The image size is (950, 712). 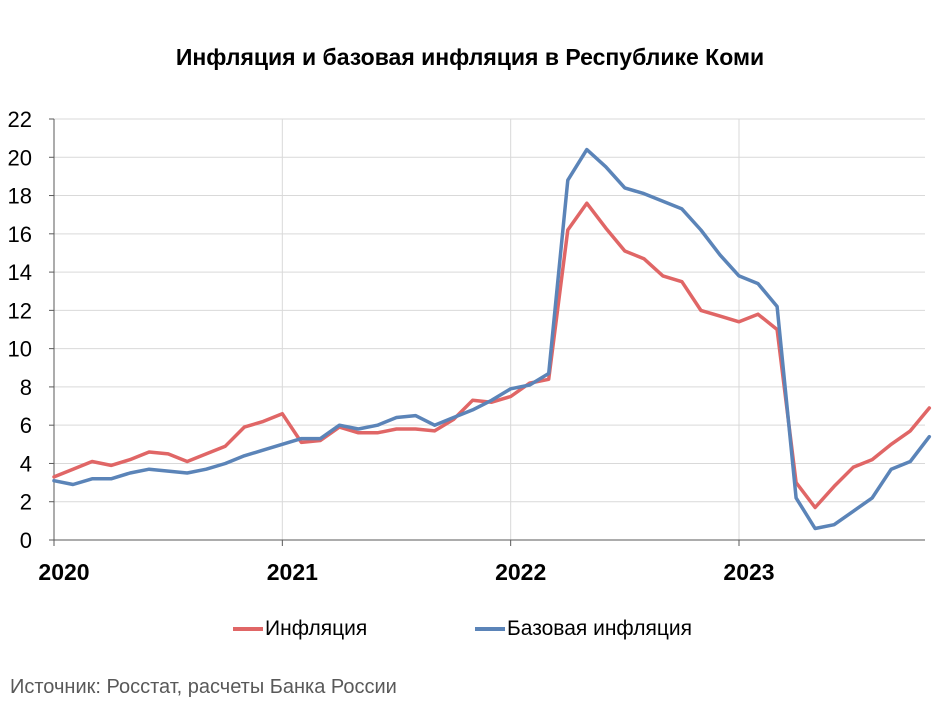 I want to click on y-tick-label: 12, so click(x=20, y=310).